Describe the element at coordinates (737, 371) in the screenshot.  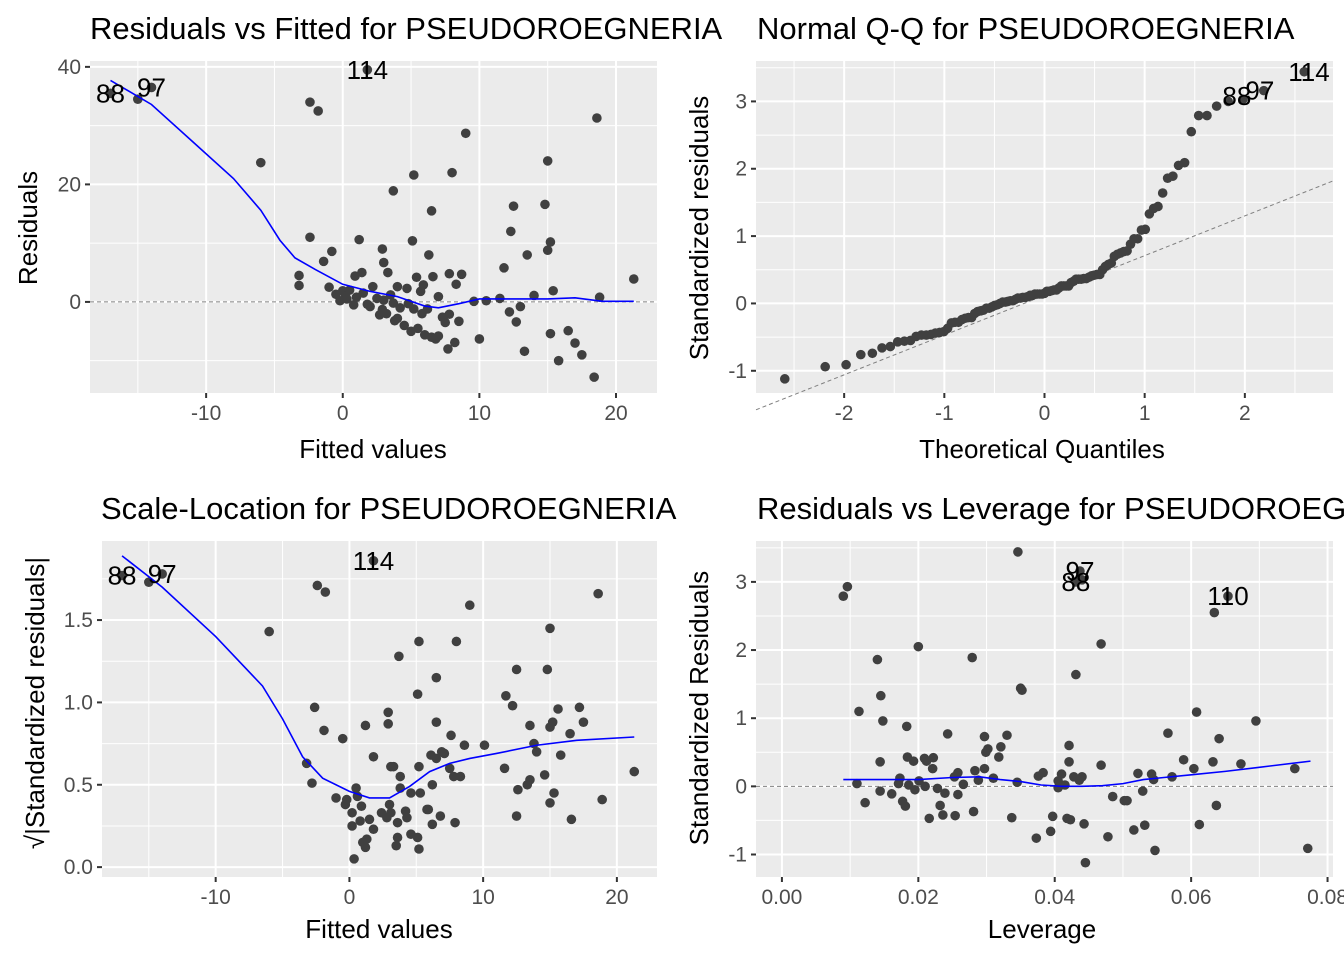
I see `y-tick-label: -1` at that location.